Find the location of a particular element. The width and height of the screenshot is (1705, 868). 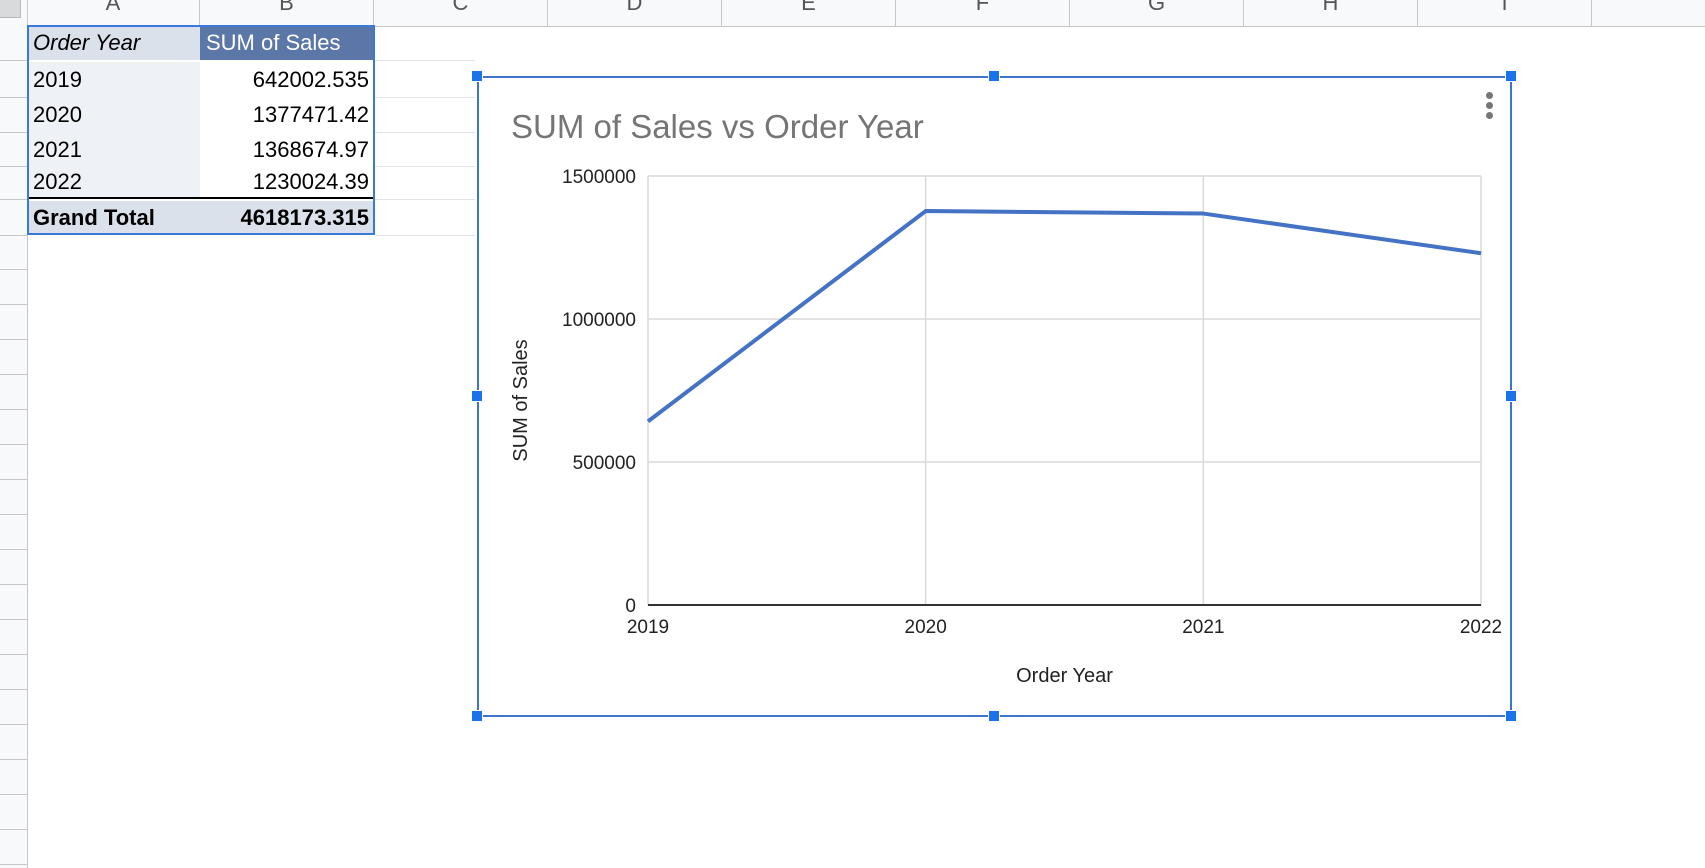

series-line is located at coordinates (1064, 316).